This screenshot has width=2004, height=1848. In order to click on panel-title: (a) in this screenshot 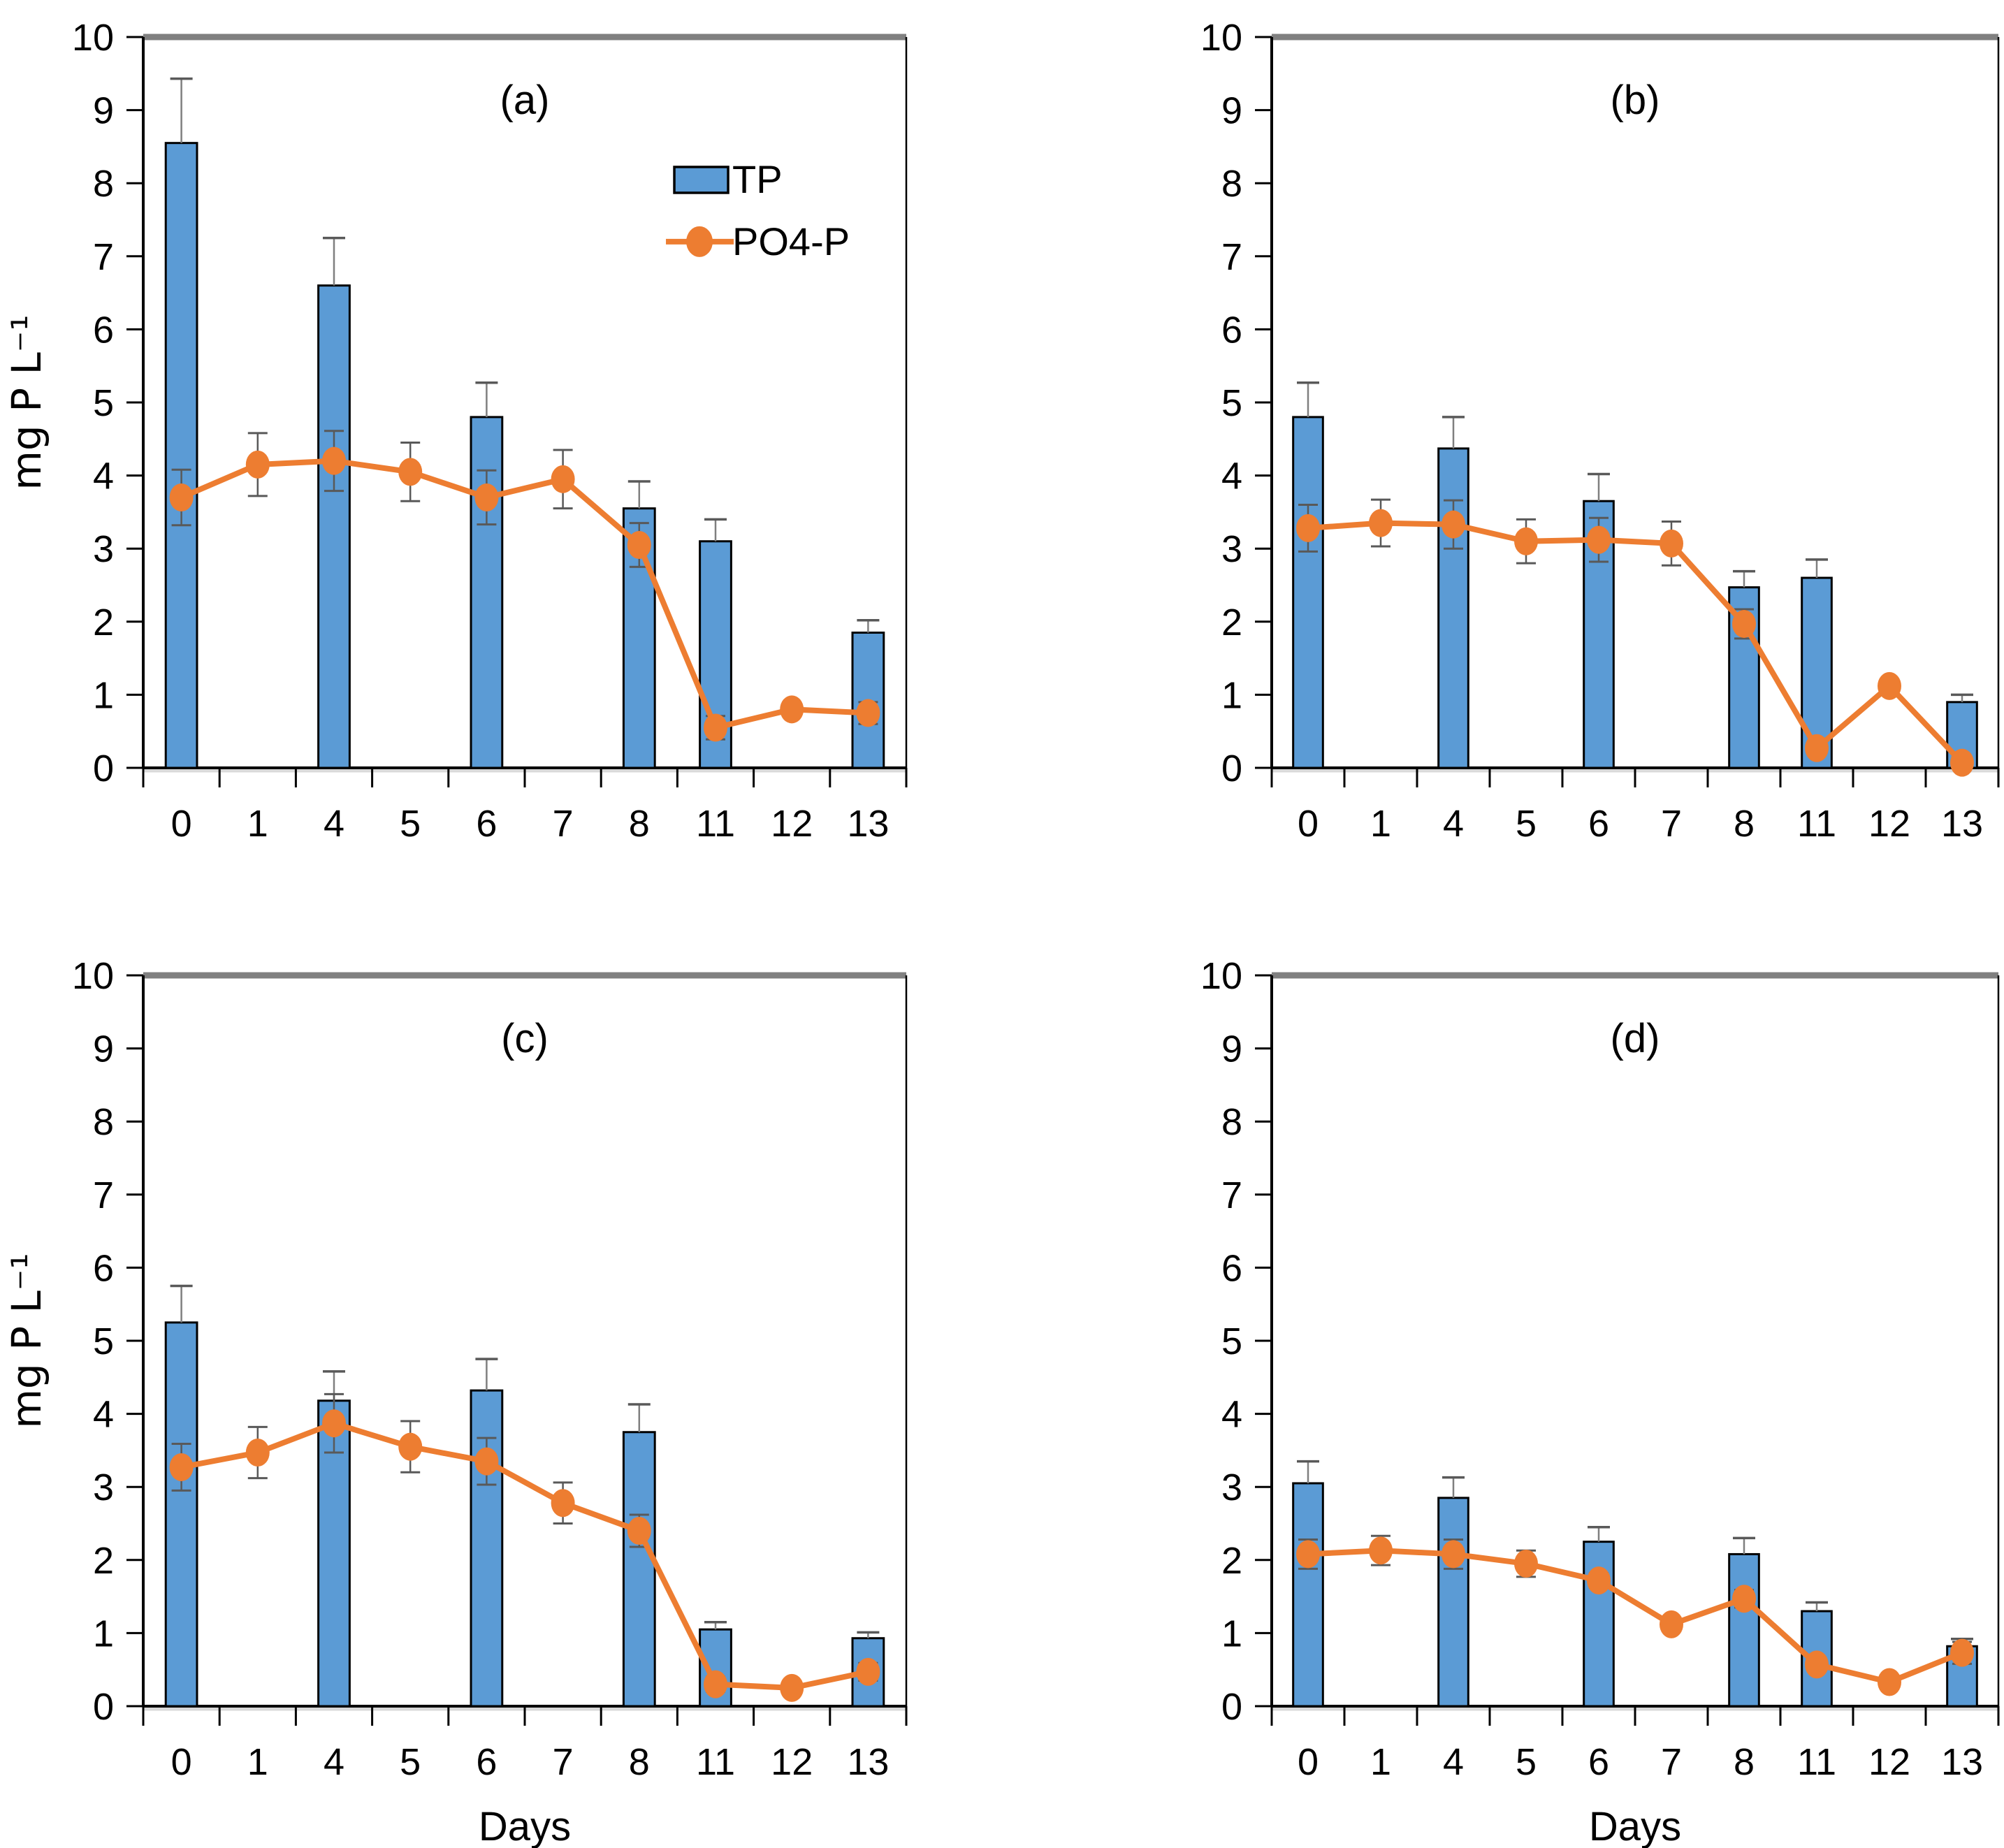, I will do `click(525, 100)`.